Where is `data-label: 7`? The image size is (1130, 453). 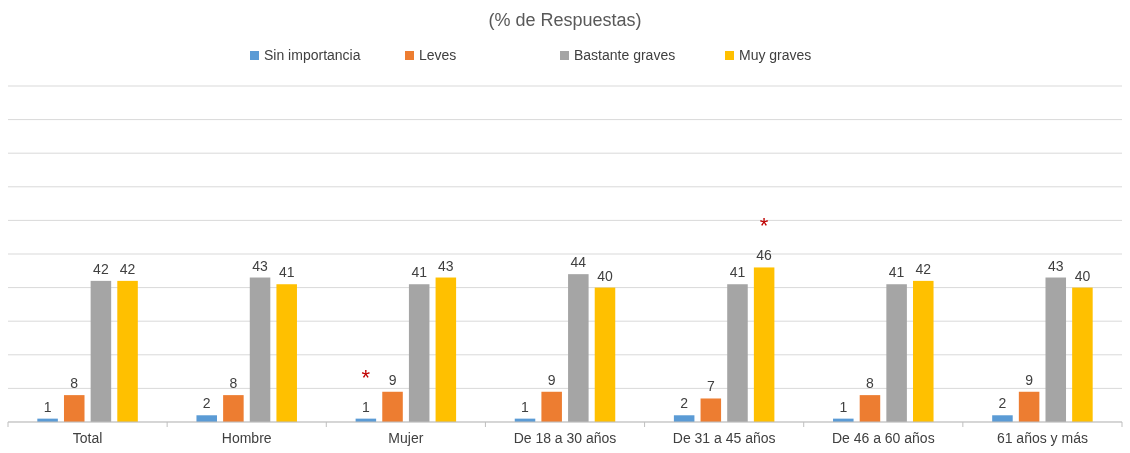 data-label: 7 is located at coordinates (710, 386).